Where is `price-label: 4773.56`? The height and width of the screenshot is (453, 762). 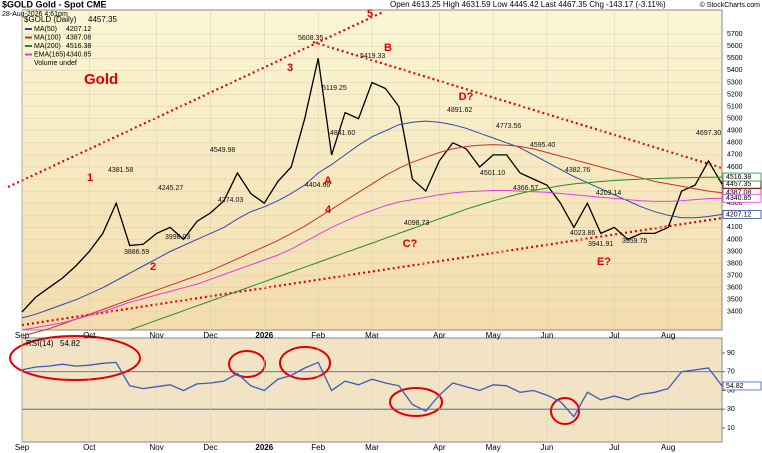 price-label: 4773.56 is located at coordinates (508, 126).